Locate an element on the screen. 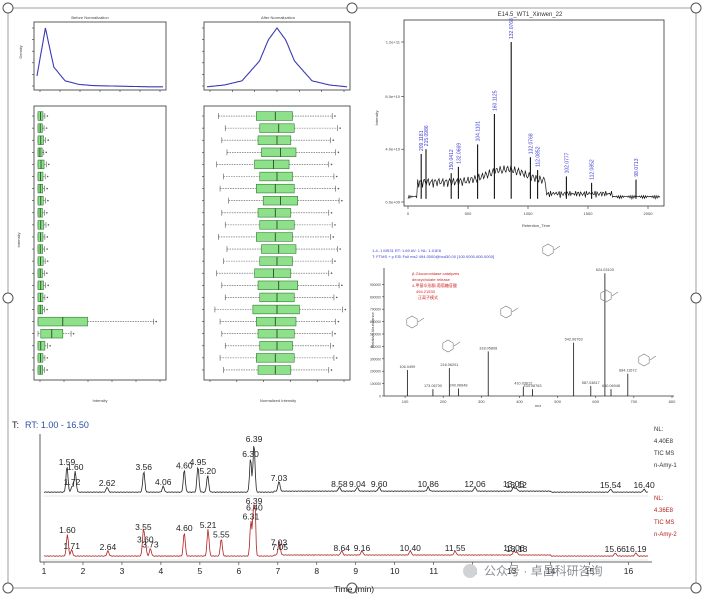  chromatogram-xtick-label: 15 is located at coordinates (590, 571).